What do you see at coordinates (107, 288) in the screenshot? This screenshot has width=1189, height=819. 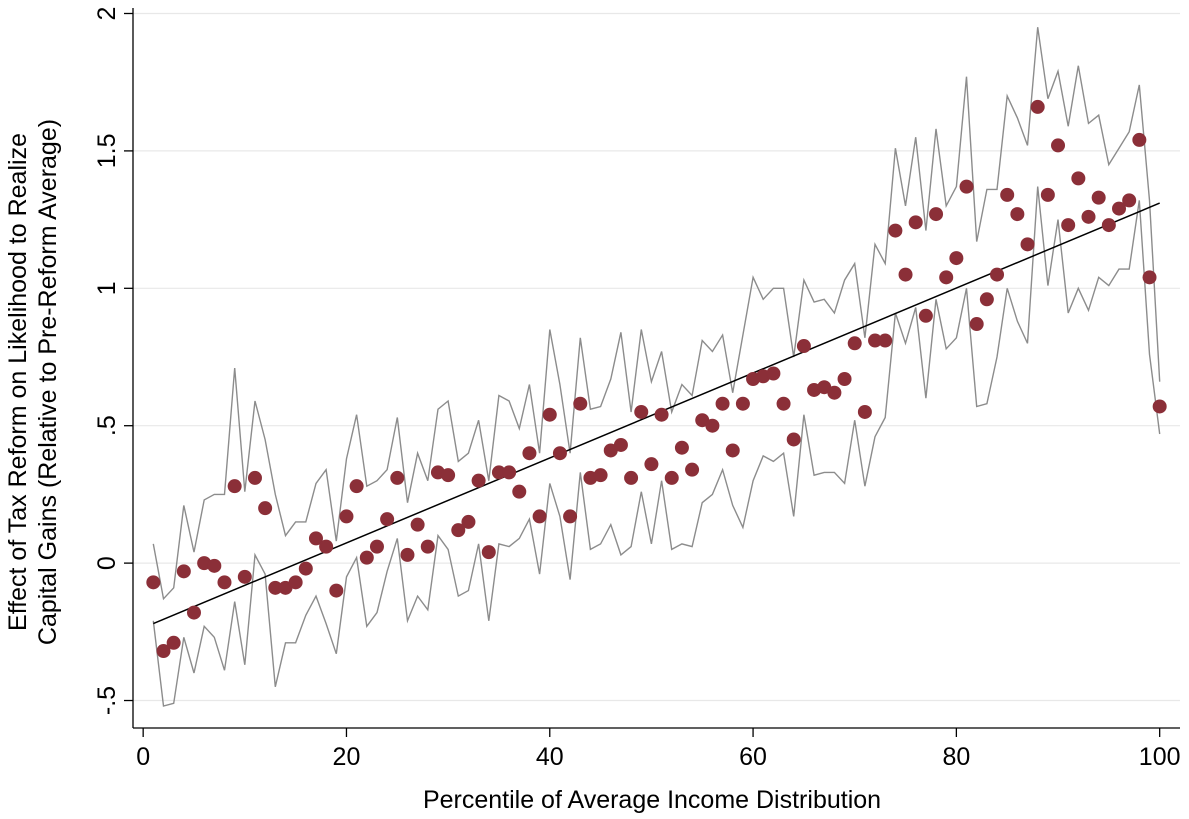 I see `y-tick-label: 1` at bounding box center [107, 288].